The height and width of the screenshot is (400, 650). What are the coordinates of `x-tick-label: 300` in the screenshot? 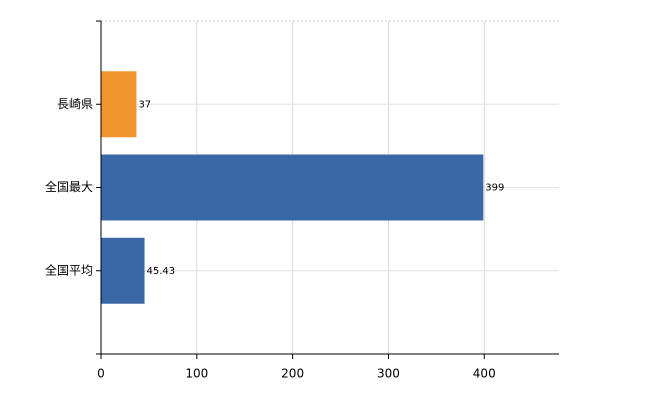 It's located at (388, 374).